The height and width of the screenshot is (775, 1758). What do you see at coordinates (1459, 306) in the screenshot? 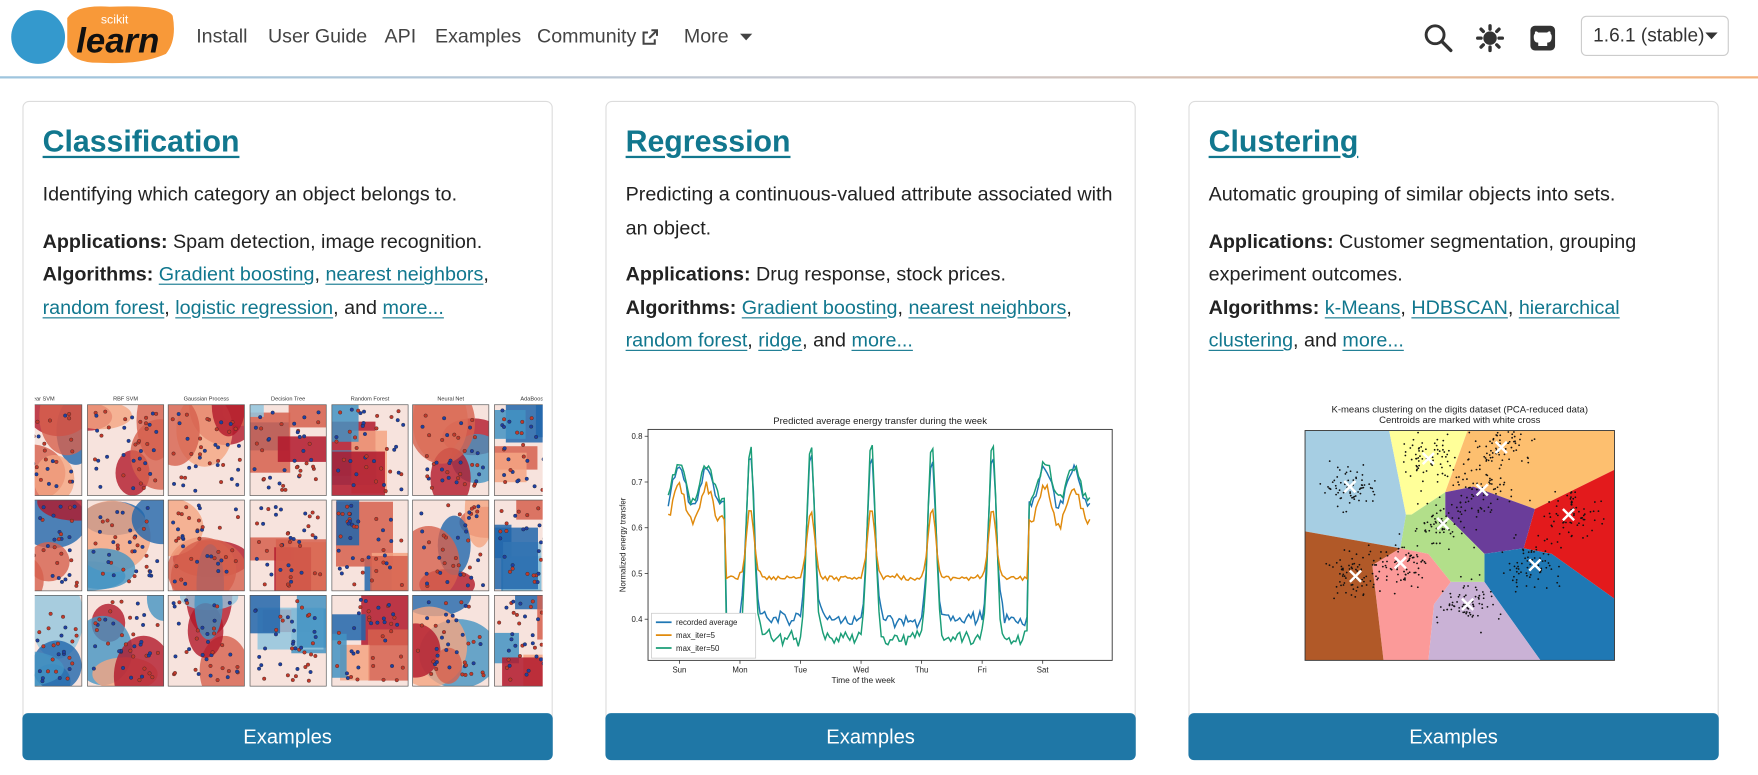
I see `algorithm-link: HDBSCAN` at bounding box center [1459, 306].